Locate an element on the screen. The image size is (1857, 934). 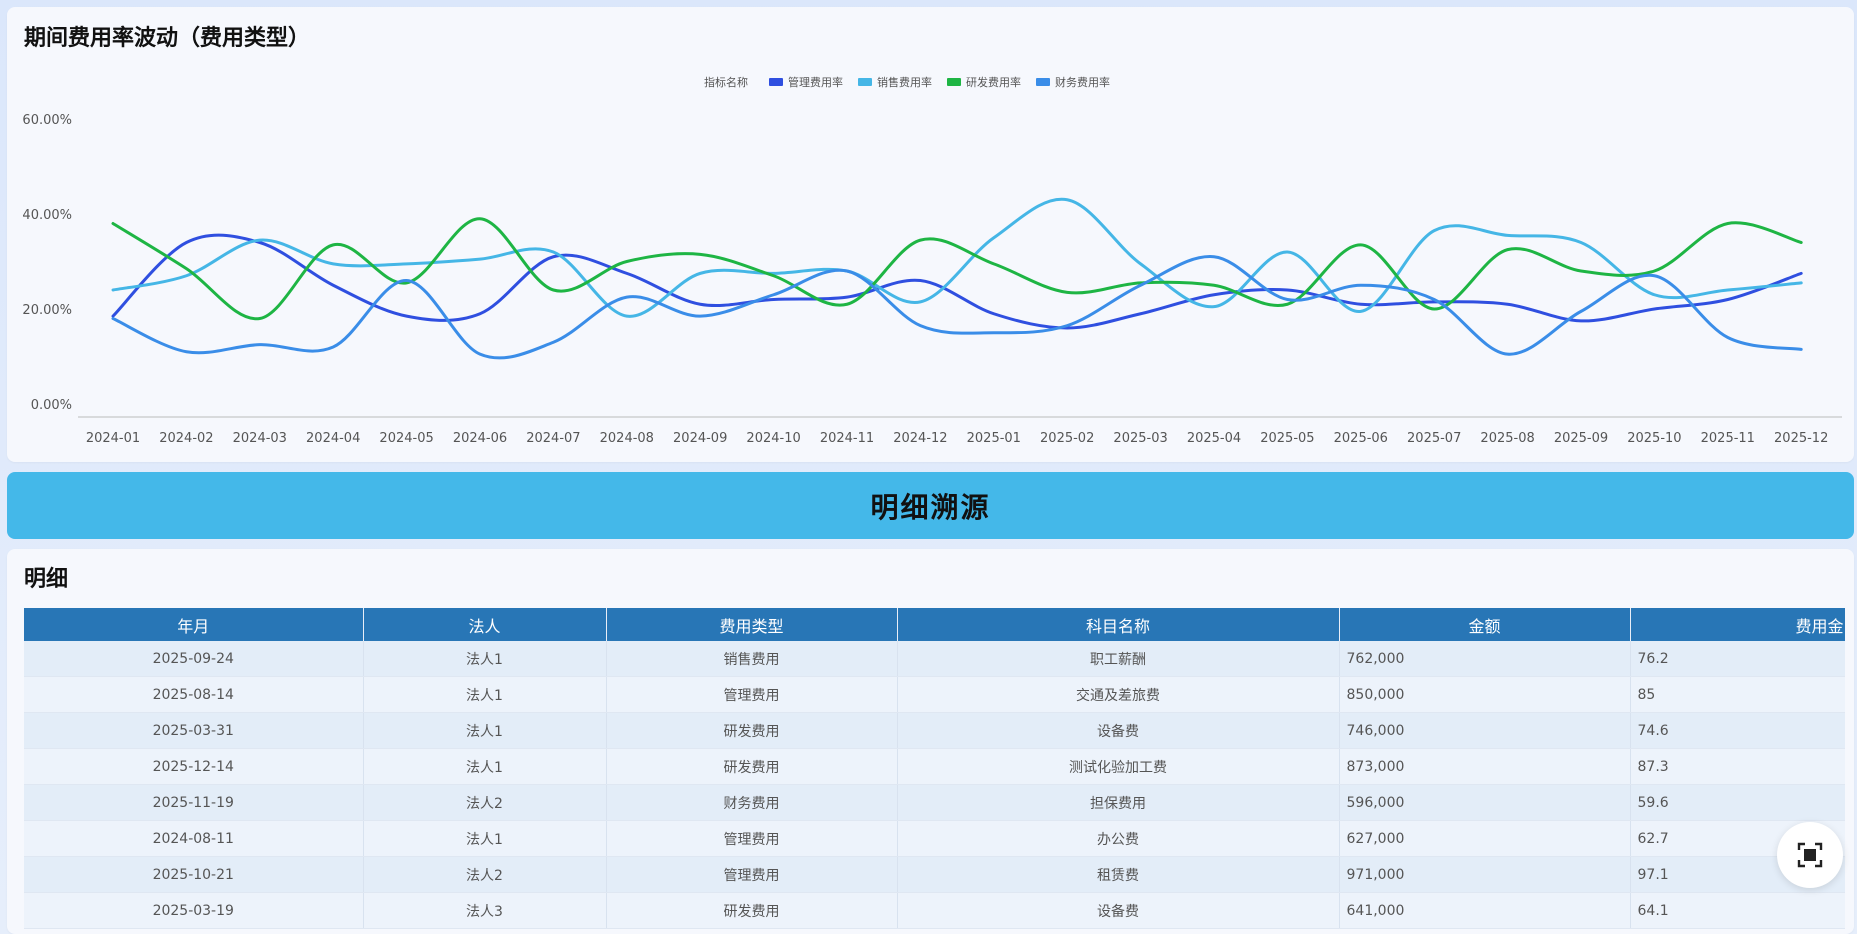
table-row: 2025-03-31 法人1 研发费用 设备费 746,000 74.6 is located at coordinates (934, 730).